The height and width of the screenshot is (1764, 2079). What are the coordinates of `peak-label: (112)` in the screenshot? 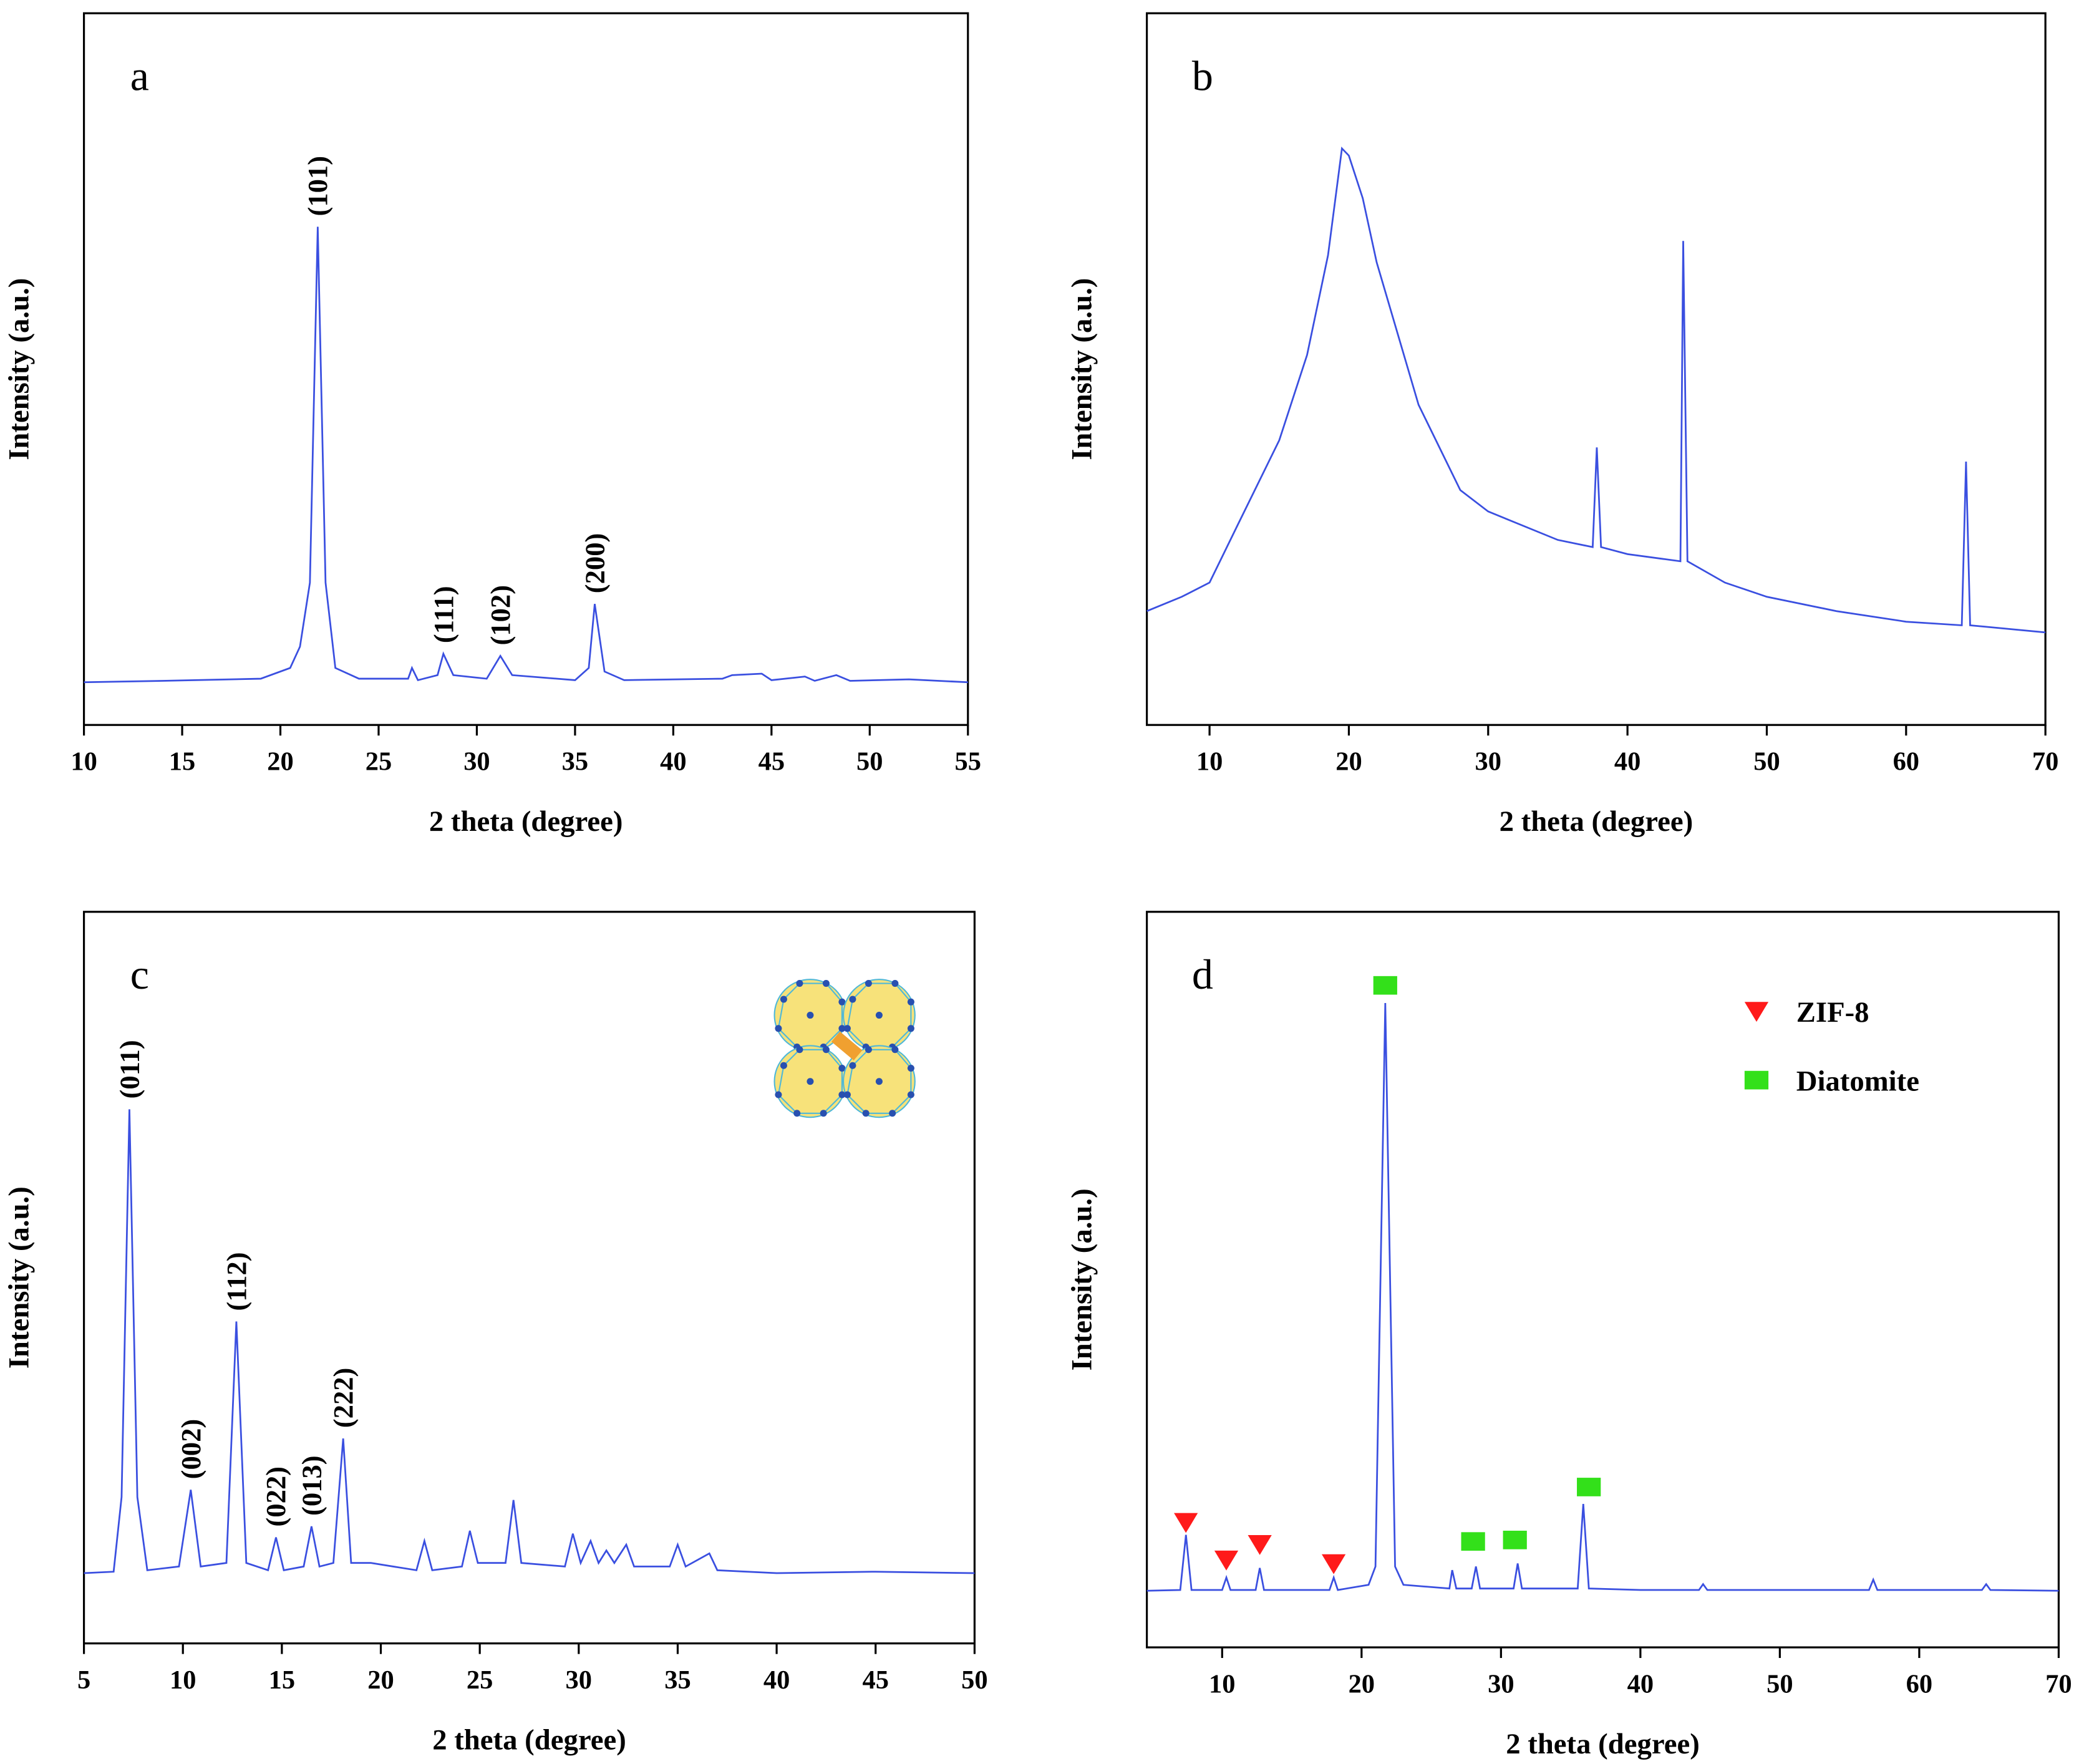 It's located at (236, 1281).